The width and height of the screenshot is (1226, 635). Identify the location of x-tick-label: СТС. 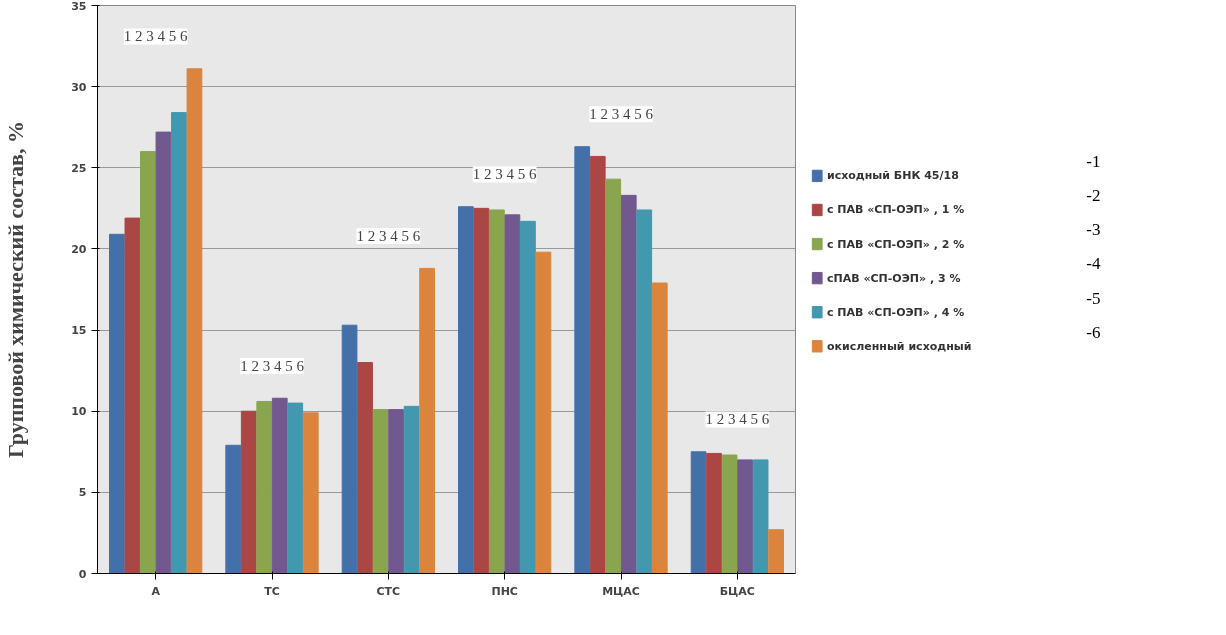
(388, 591).